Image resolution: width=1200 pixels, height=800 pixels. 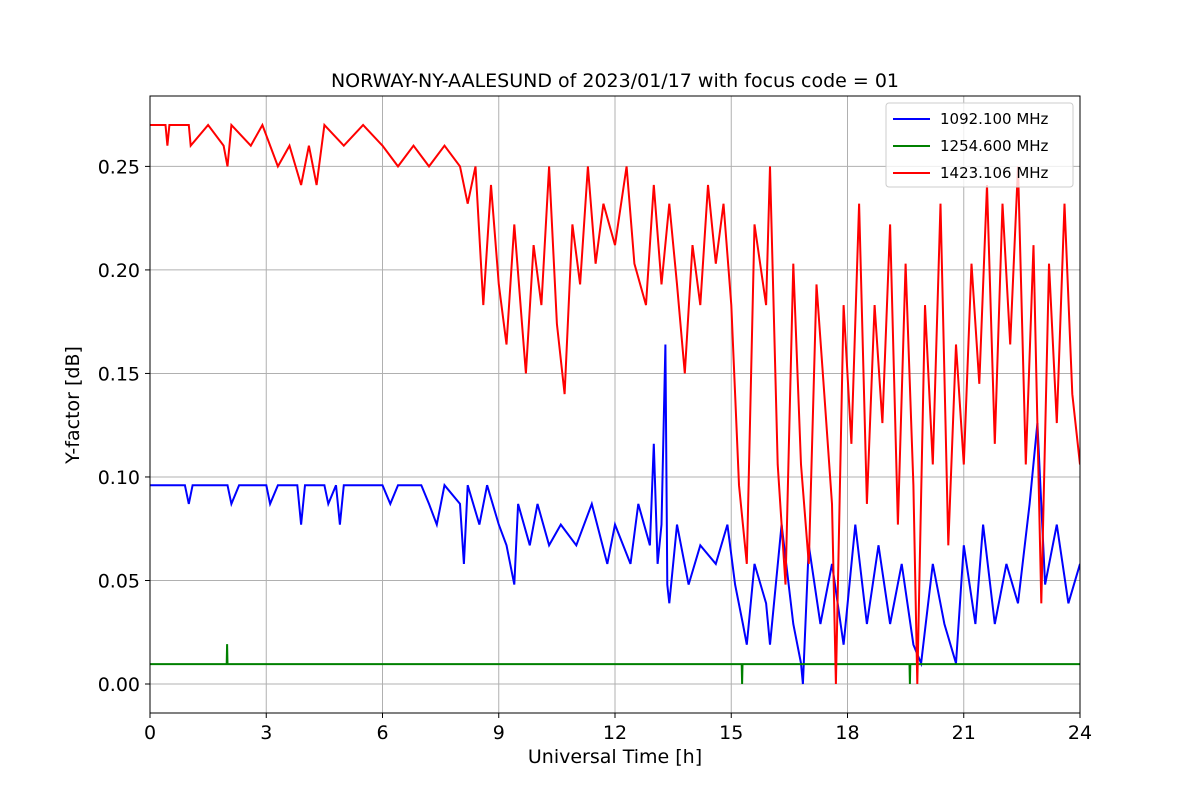 What do you see at coordinates (119, 374) in the screenshot?
I see `y-tick-label: 0.15` at bounding box center [119, 374].